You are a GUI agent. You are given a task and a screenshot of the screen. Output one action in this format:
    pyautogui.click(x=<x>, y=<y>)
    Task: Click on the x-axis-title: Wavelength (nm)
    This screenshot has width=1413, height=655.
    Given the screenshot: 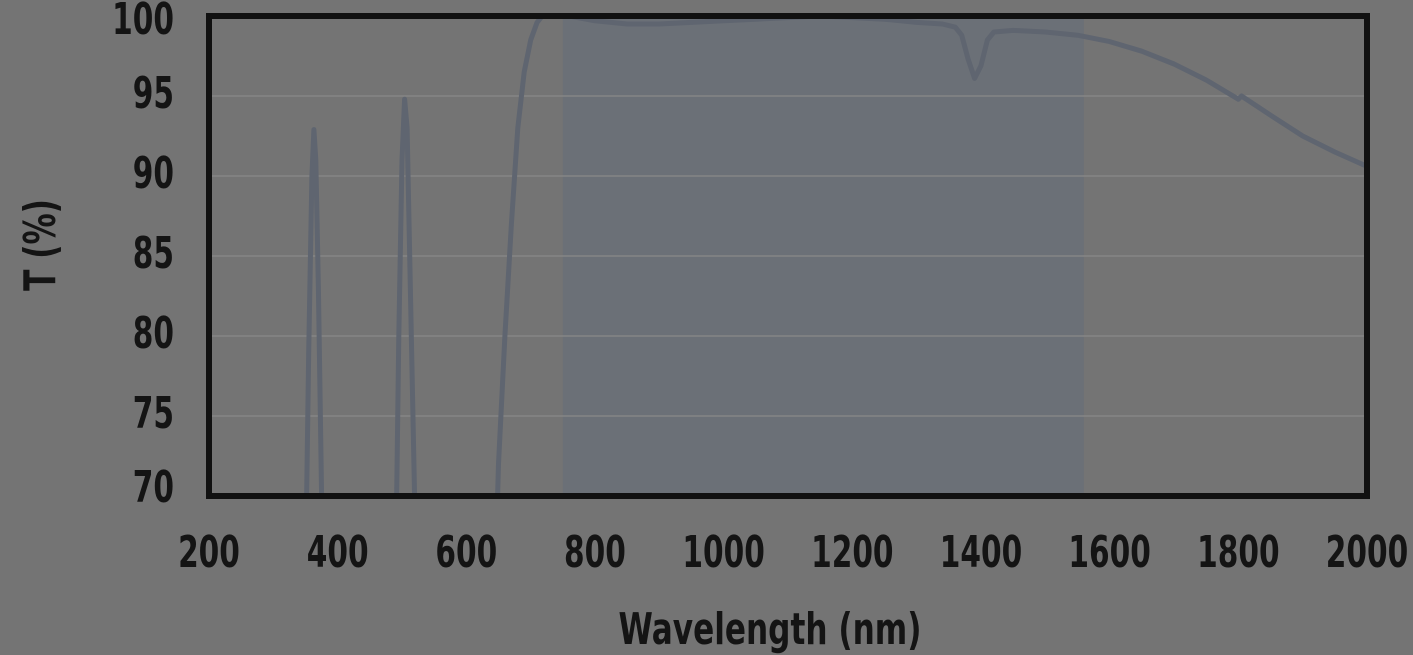 What is the action you would take?
    pyautogui.click(x=770, y=629)
    